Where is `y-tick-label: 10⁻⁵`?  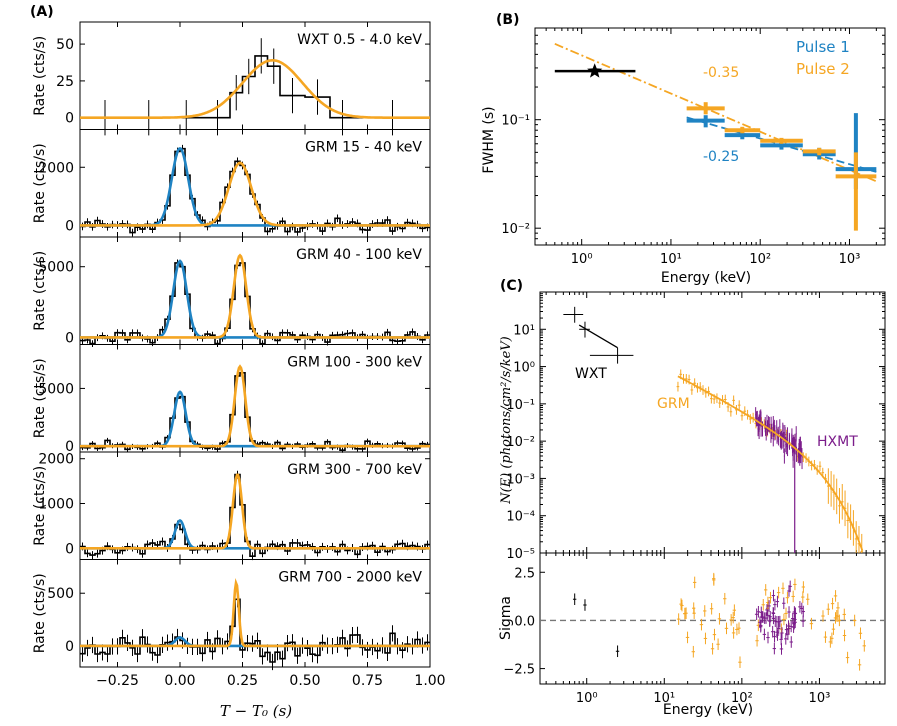
y-tick-label: 10⁻⁵ is located at coordinates (520, 554).